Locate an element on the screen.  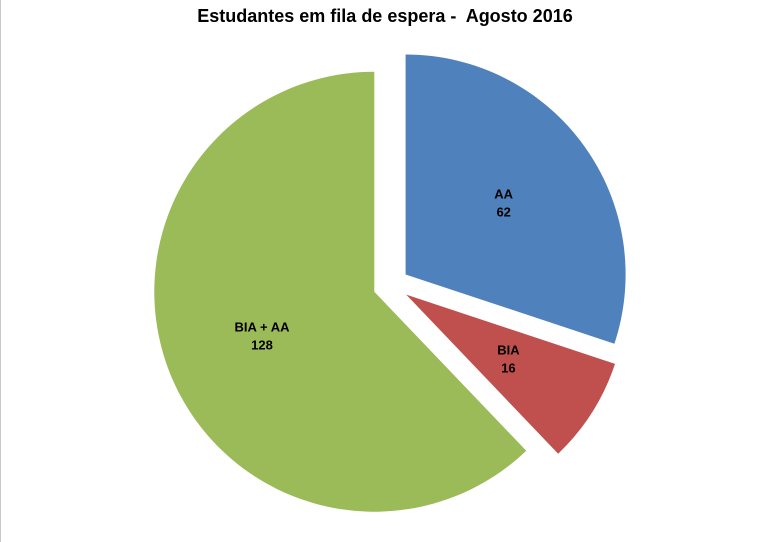
slice-label-value: 16 is located at coordinates (508, 367).